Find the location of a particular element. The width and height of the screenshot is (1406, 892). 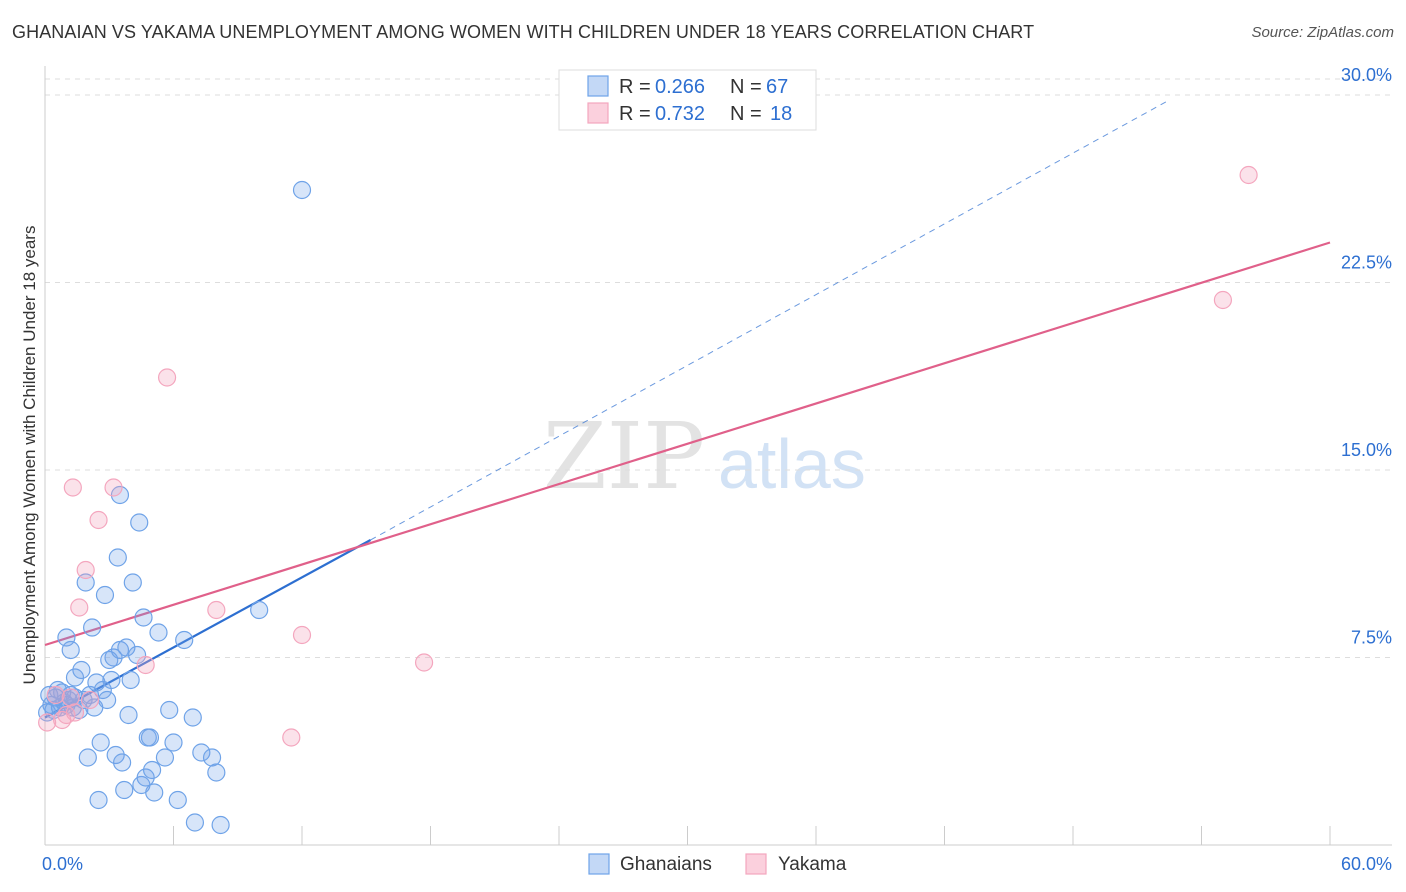

legend-n-value-2: 18 is located at coordinates (781, 114).